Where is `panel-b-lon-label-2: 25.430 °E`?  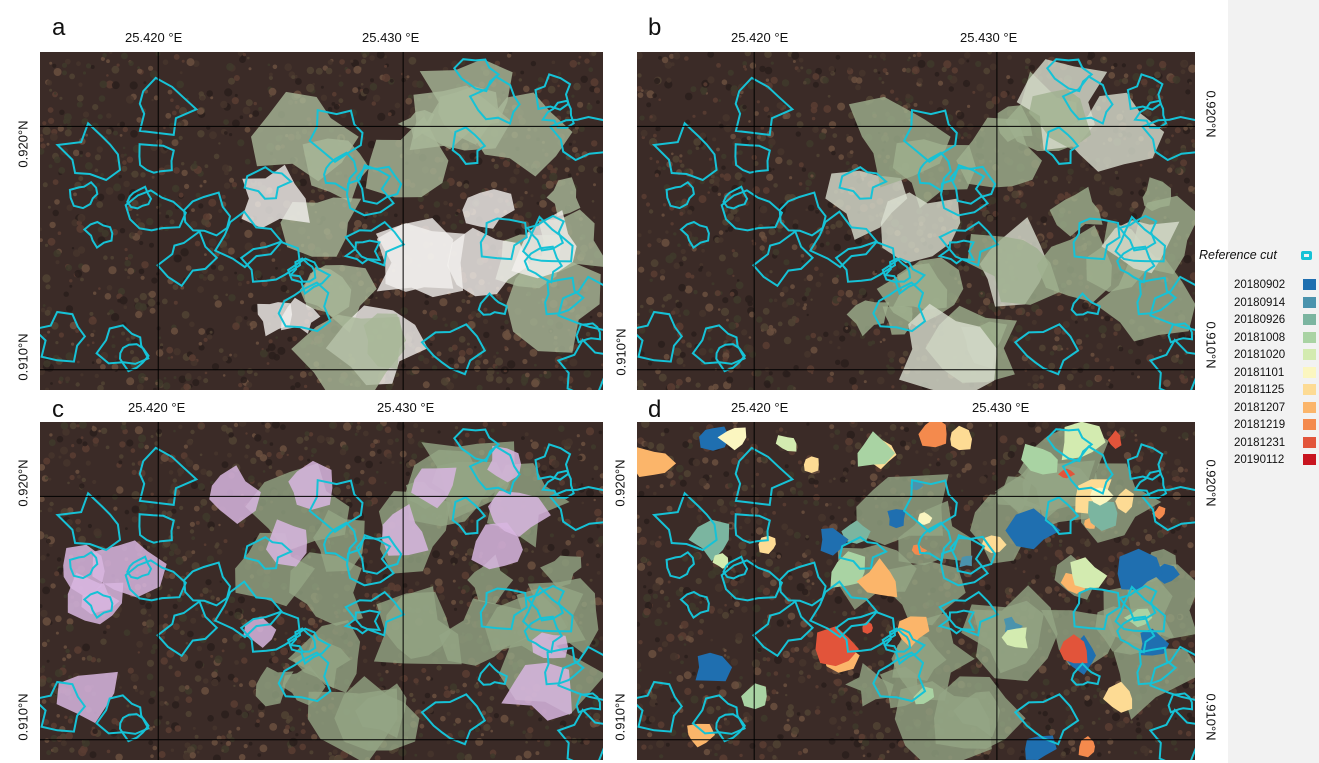 panel-b-lon-label-2: 25.430 °E is located at coordinates (989, 37).